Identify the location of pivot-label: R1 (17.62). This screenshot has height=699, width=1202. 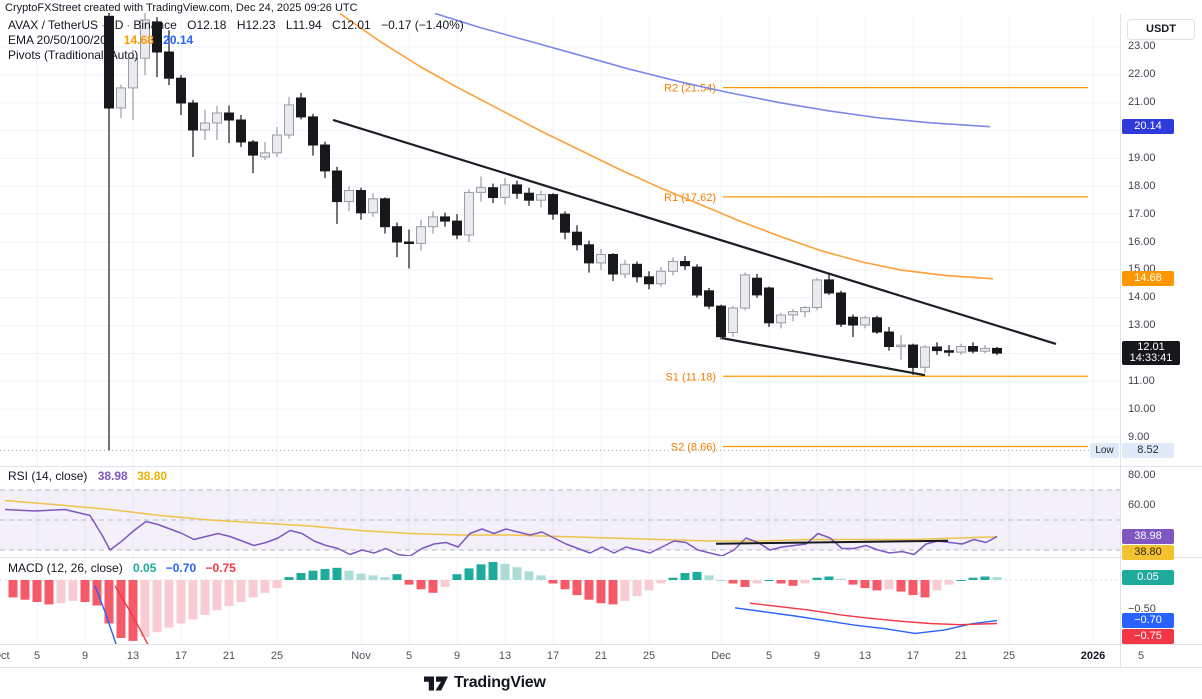
(690, 198).